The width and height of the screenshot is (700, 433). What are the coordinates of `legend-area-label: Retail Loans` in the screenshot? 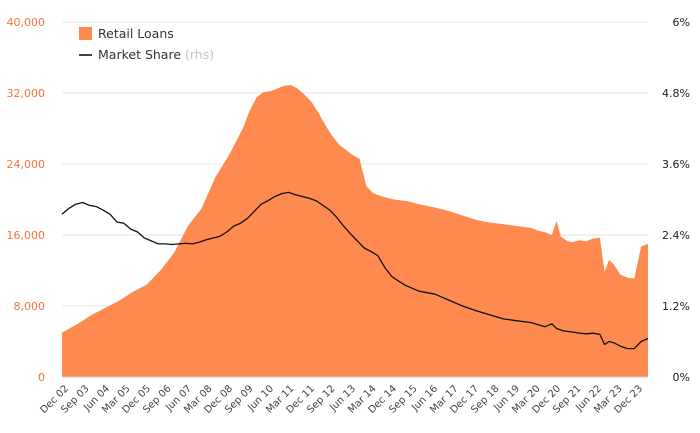 It's located at (136, 33).